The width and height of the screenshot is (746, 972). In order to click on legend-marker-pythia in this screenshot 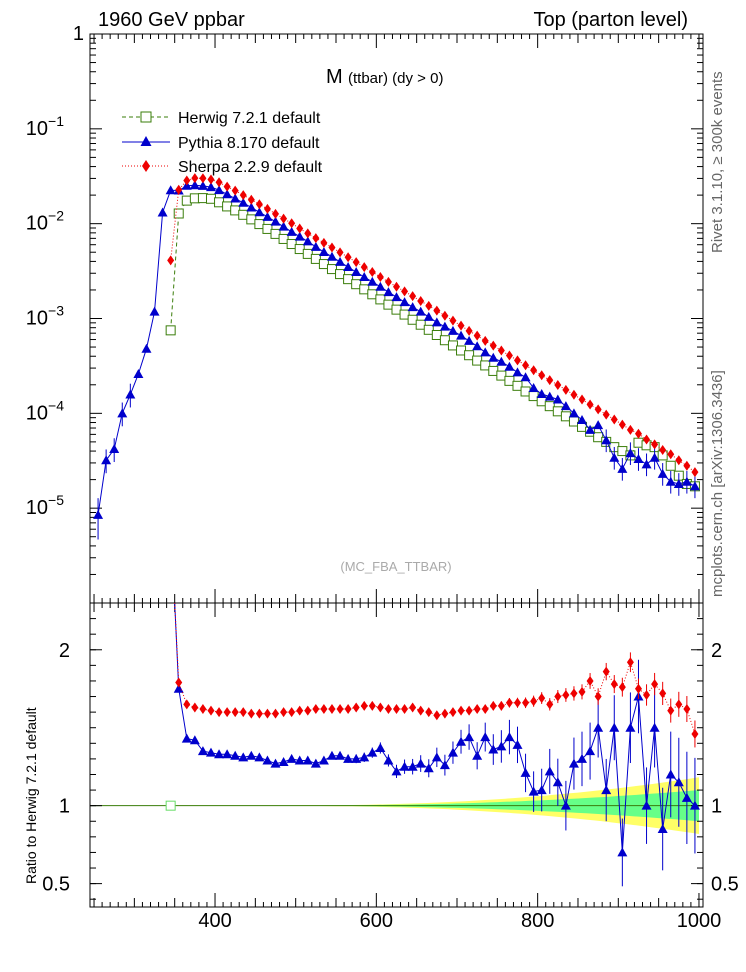, I will do `click(146, 141)`.